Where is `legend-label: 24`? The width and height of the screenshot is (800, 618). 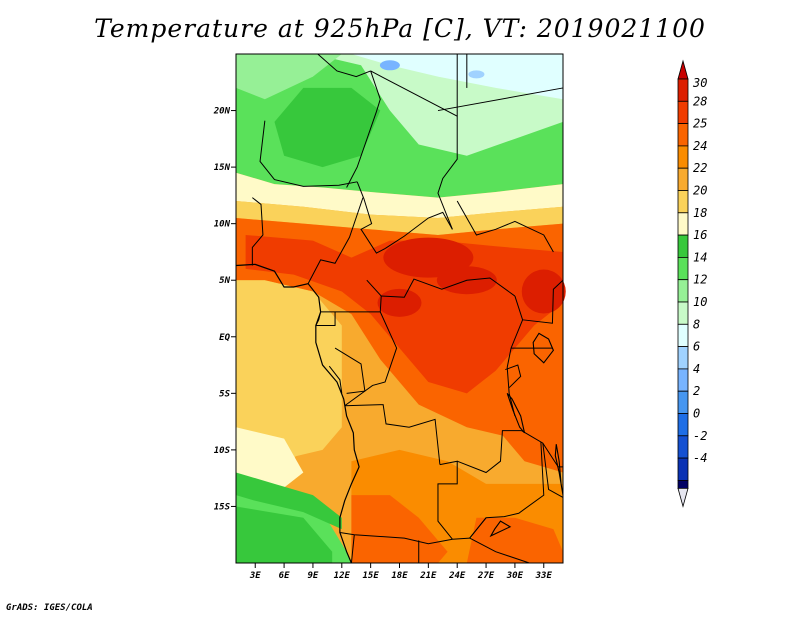 legend-label: 24 is located at coordinates (700, 146).